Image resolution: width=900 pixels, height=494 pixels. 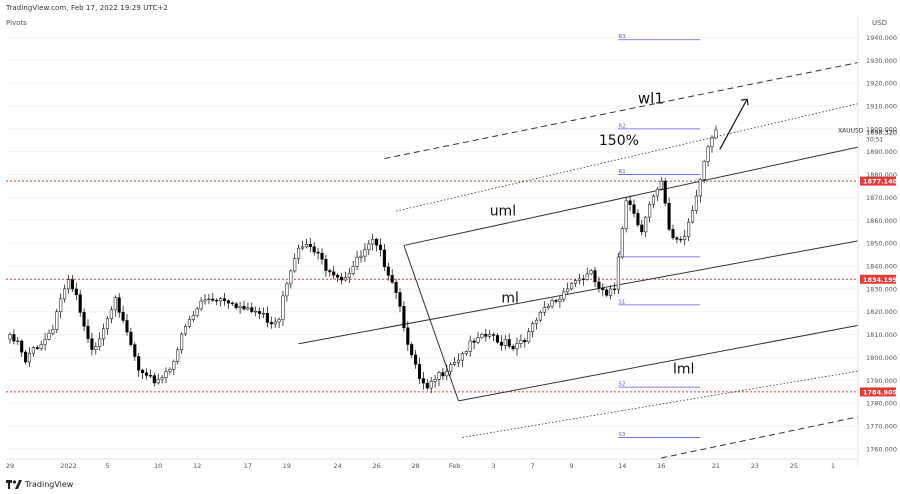 I want to click on symbol-label: XAUUSD, so click(x=851, y=130).